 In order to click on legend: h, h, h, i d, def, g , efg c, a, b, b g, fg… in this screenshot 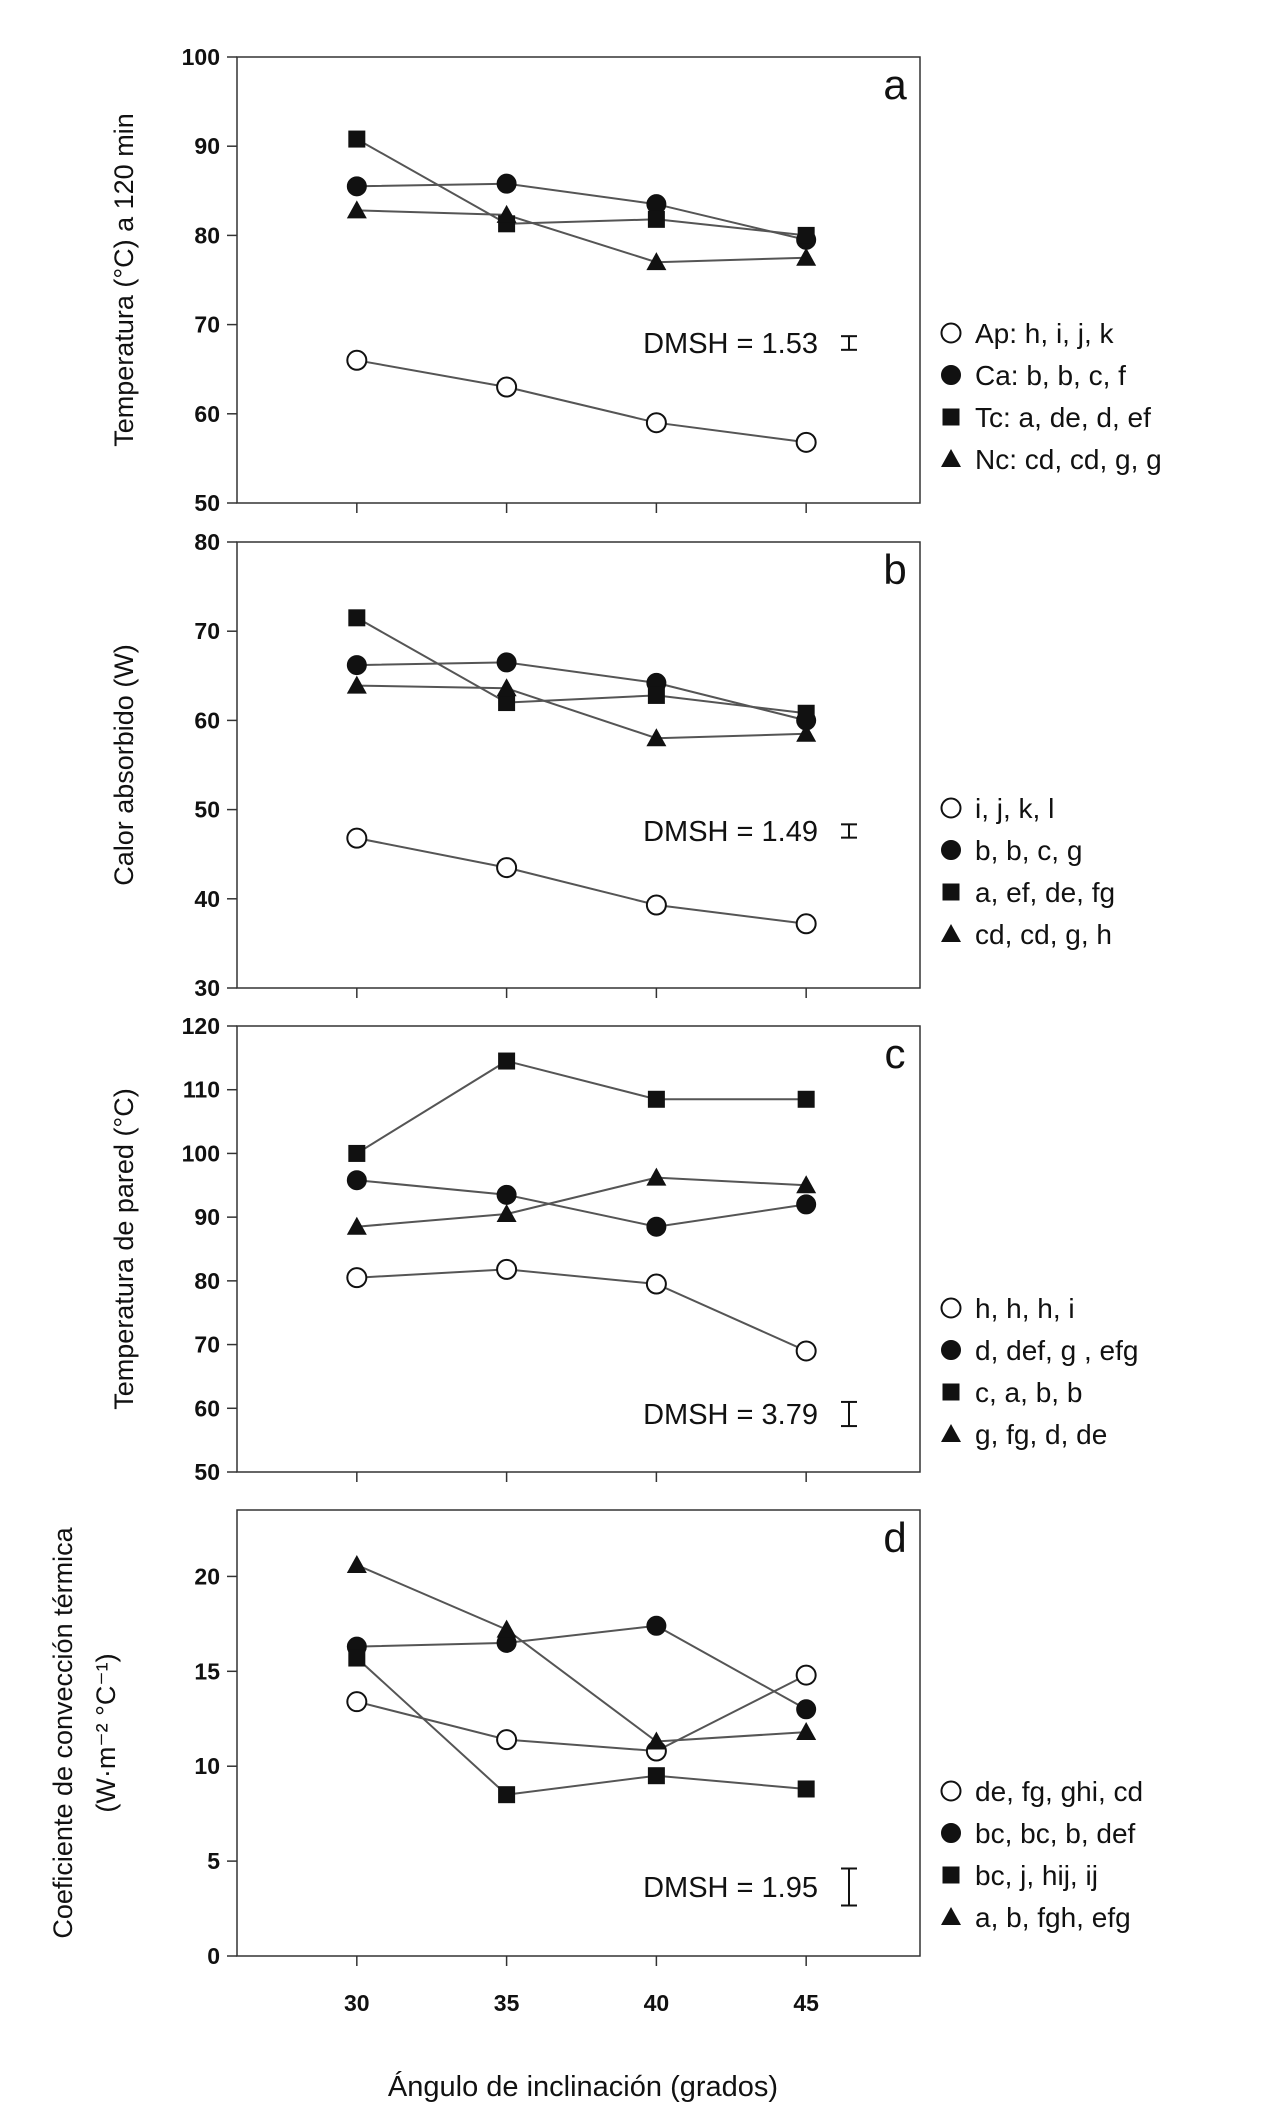, I will do `click(1039, 1371)`.